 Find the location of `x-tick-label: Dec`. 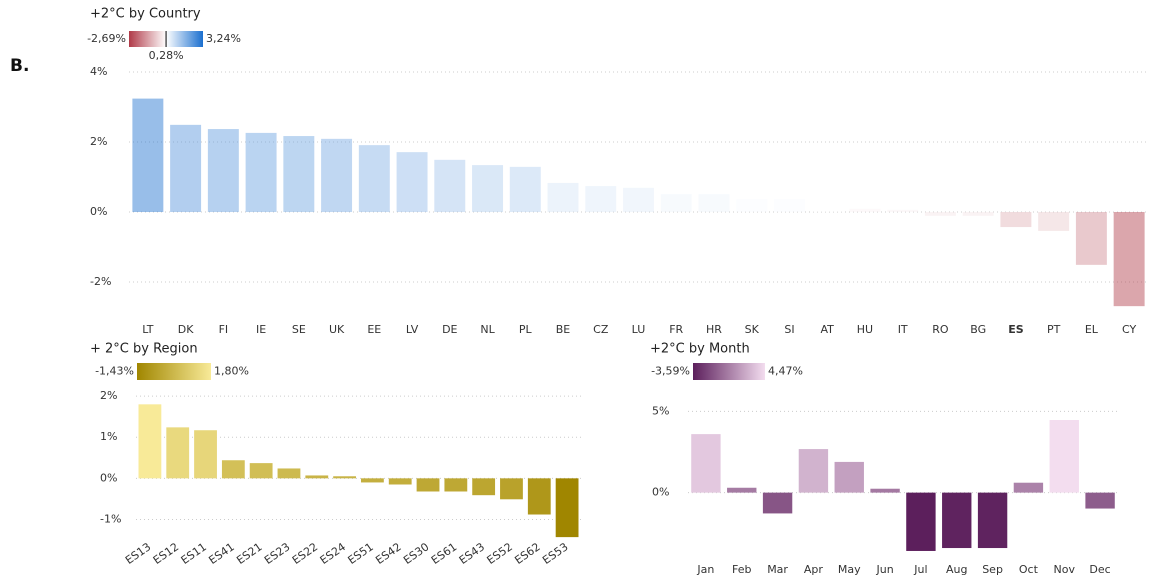

x-tick-label: Dec is located at coordinates (1099, 569).